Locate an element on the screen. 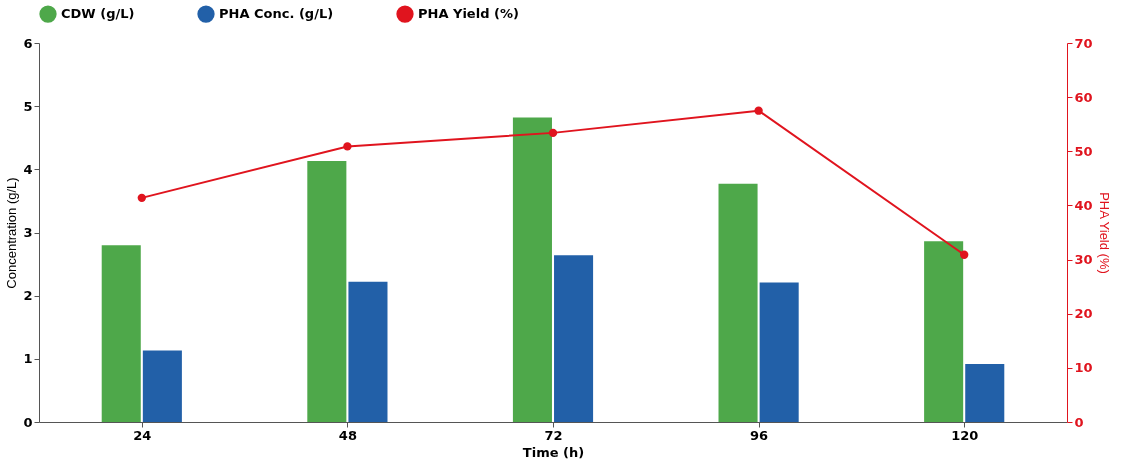  y-tick-label: 4 is located at coordinates (28, 169).